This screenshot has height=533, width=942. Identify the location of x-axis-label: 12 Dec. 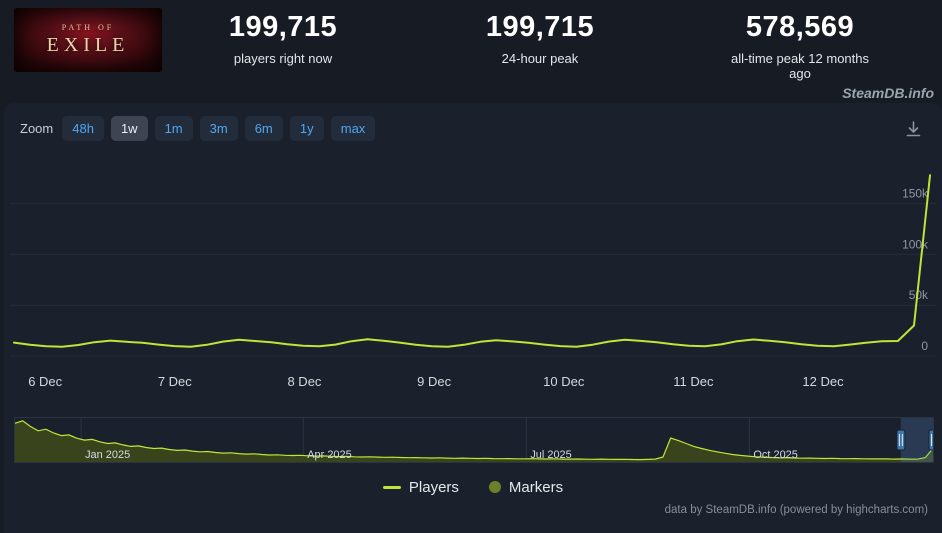
(823, 381).